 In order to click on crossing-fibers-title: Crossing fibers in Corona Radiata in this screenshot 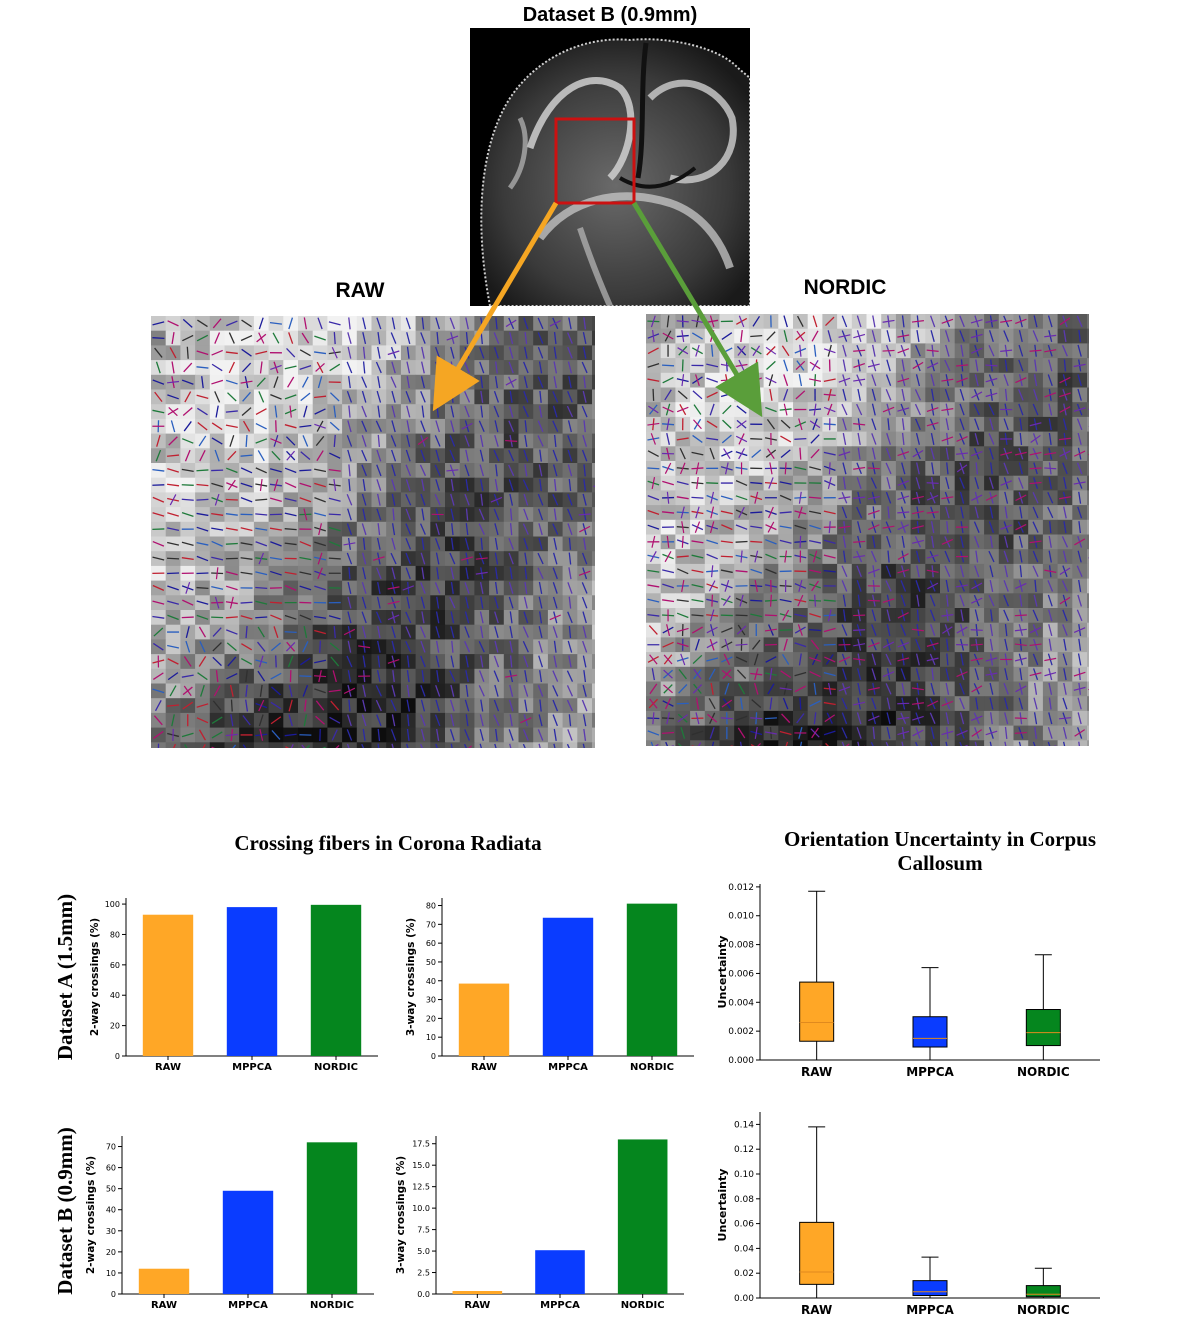, I will do `click(388, 843)`.